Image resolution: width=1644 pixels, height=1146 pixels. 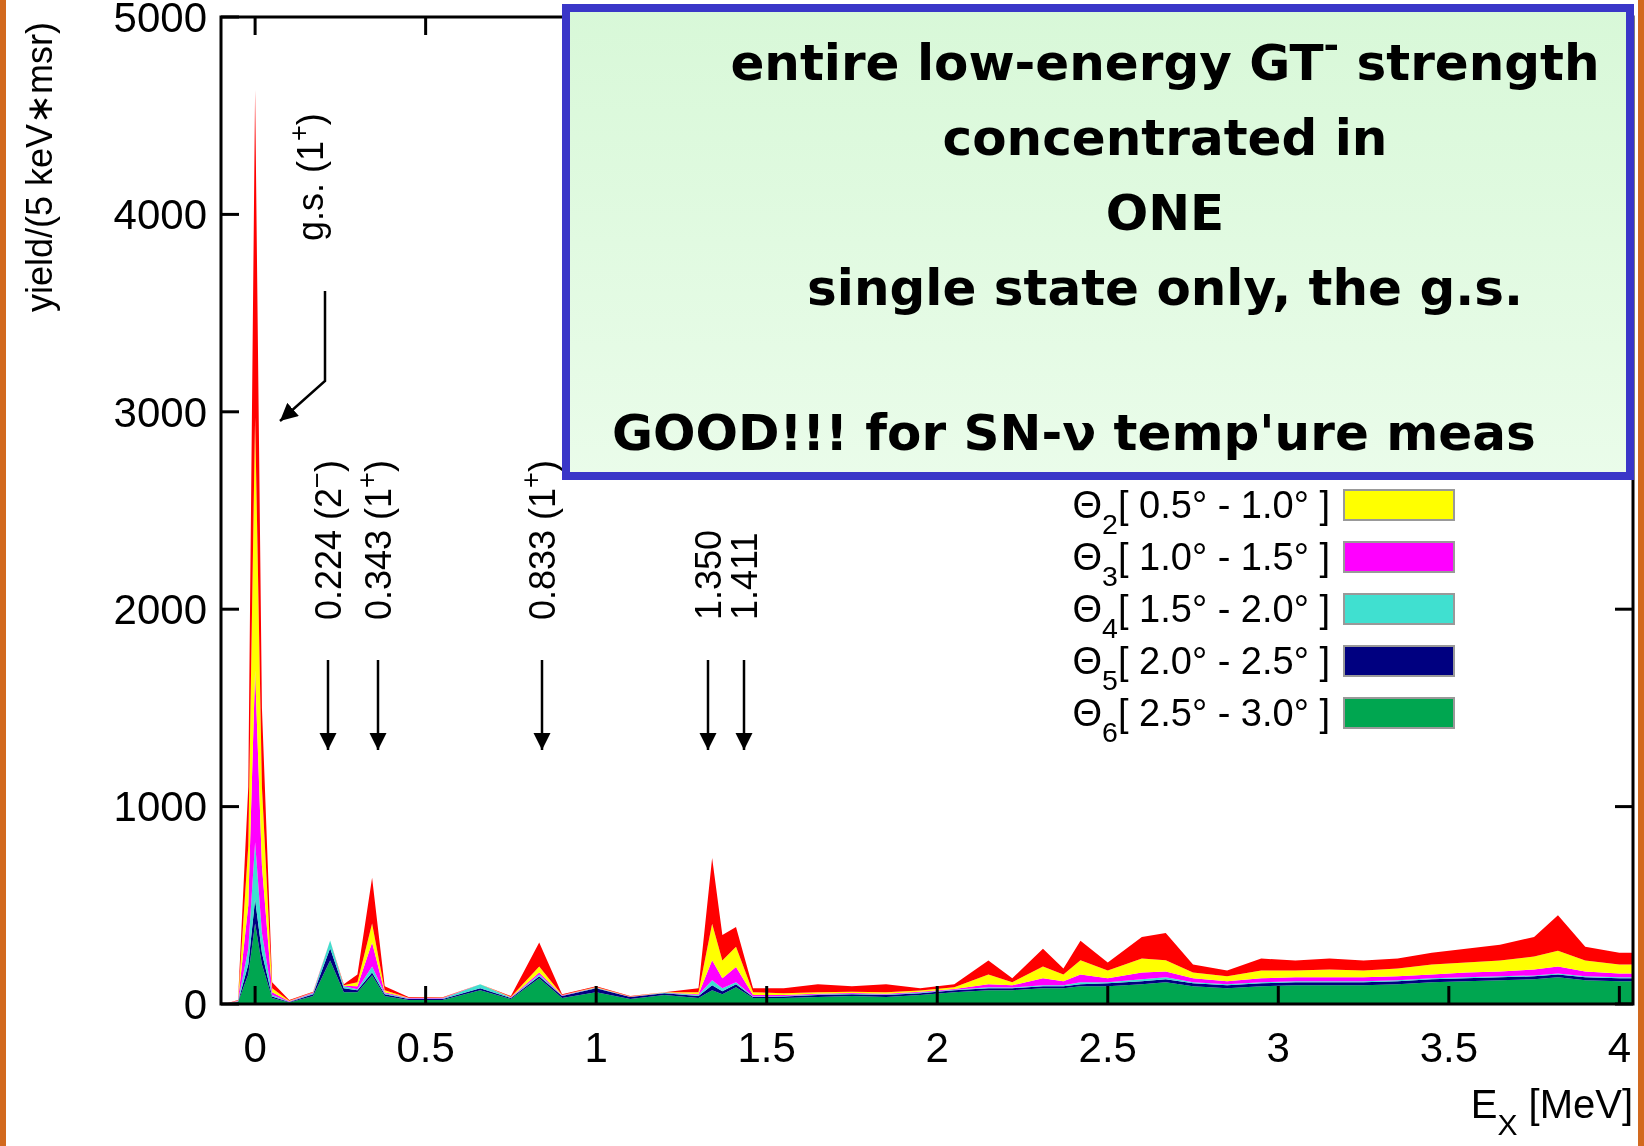 What do you see at coordinates (1551, 1111) in the screenshot?
I see `x-axis-title: E$_{X}$ [MeV]` at bounding box center [1551, 1111].